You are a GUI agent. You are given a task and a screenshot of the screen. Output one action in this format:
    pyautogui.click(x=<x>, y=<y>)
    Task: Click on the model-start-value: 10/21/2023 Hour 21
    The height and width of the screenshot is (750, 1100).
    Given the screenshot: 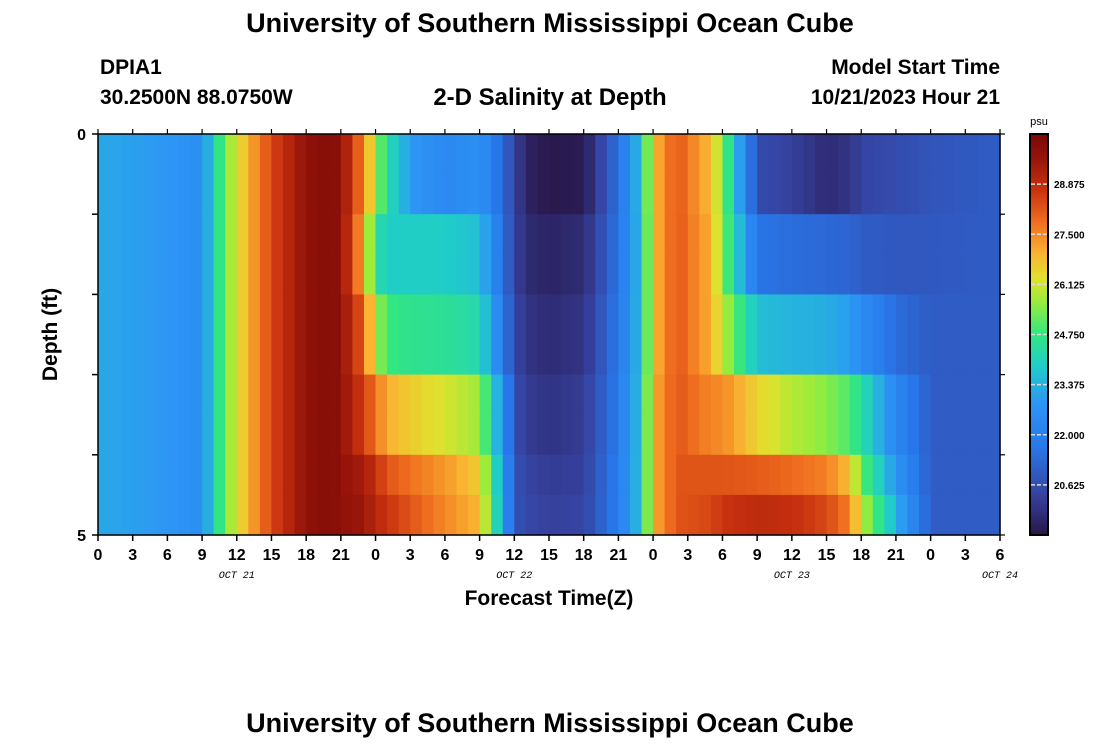 What is the action you would take?
    pyautogui.click(x=905, y=97)
    